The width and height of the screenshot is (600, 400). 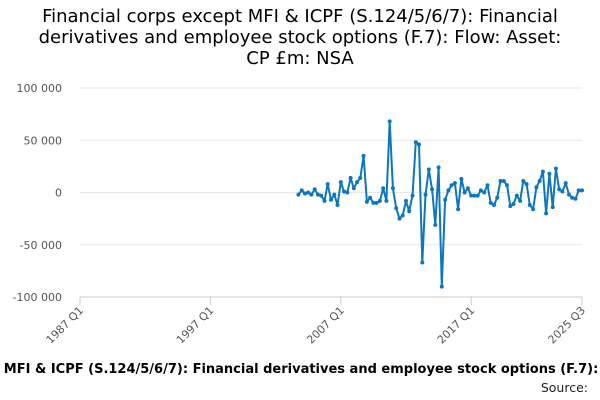 I want to click on y-axis: 100 000 50 000 0 -50 000 -100 000, so click(x=37, y=193).